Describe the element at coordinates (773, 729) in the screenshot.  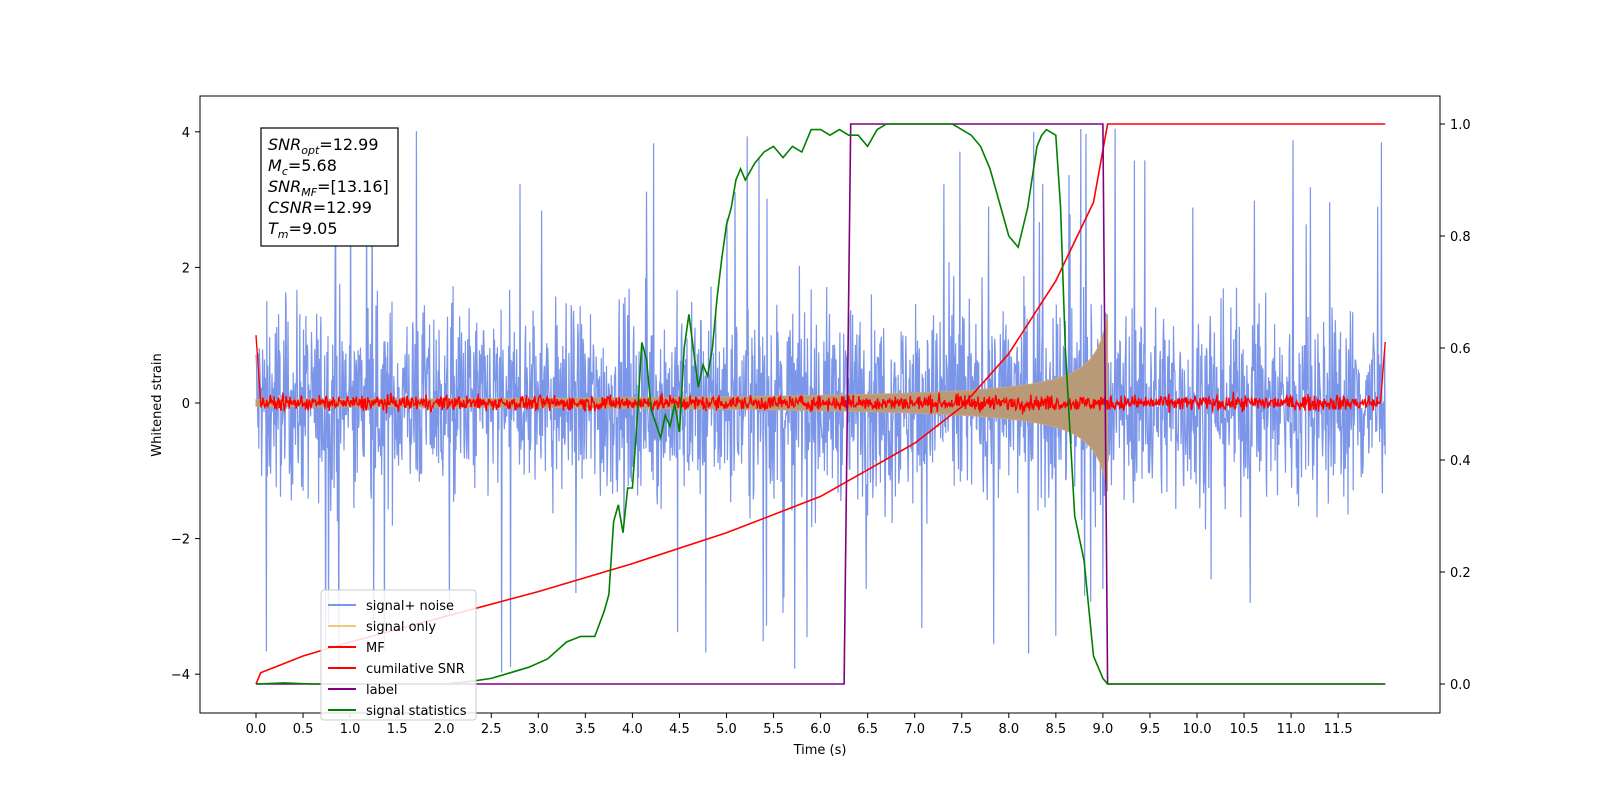
I see `x-tick-label: 5.5` at that location.